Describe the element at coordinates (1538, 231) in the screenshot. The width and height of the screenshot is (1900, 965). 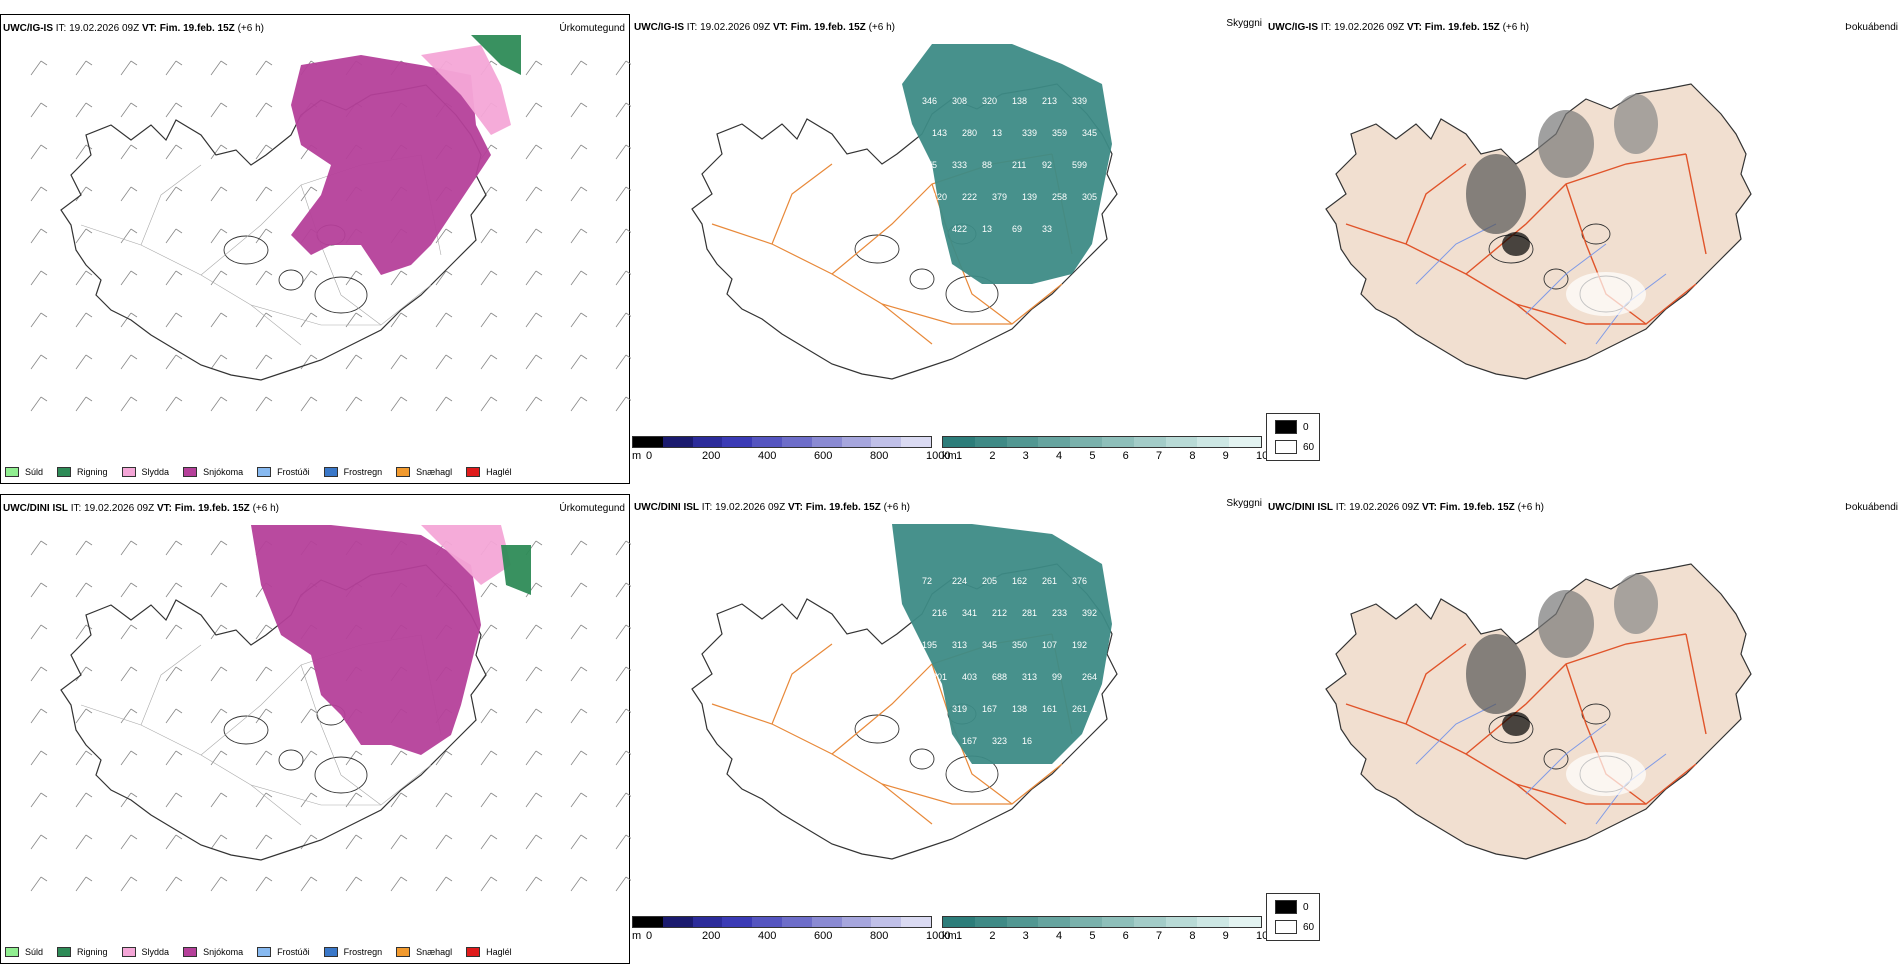
I see `coastline` at that location.